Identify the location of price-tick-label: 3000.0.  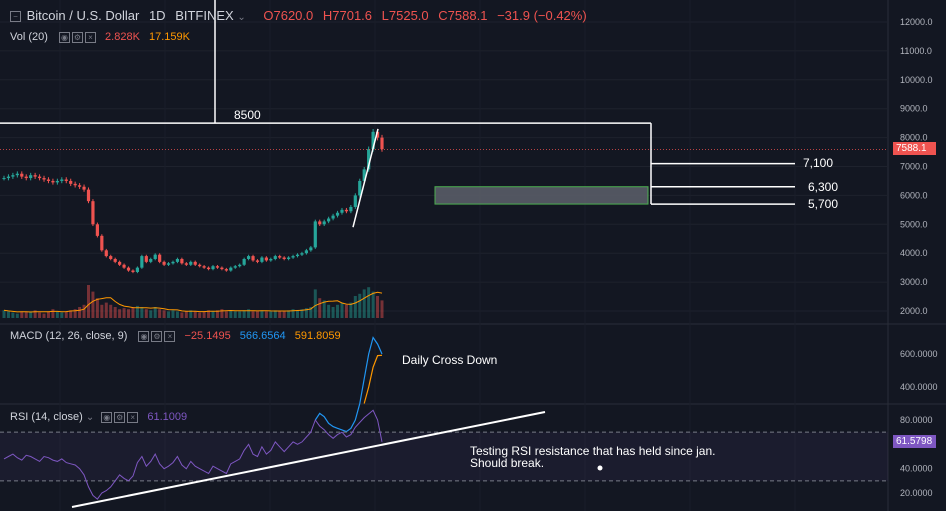
(914, 282).